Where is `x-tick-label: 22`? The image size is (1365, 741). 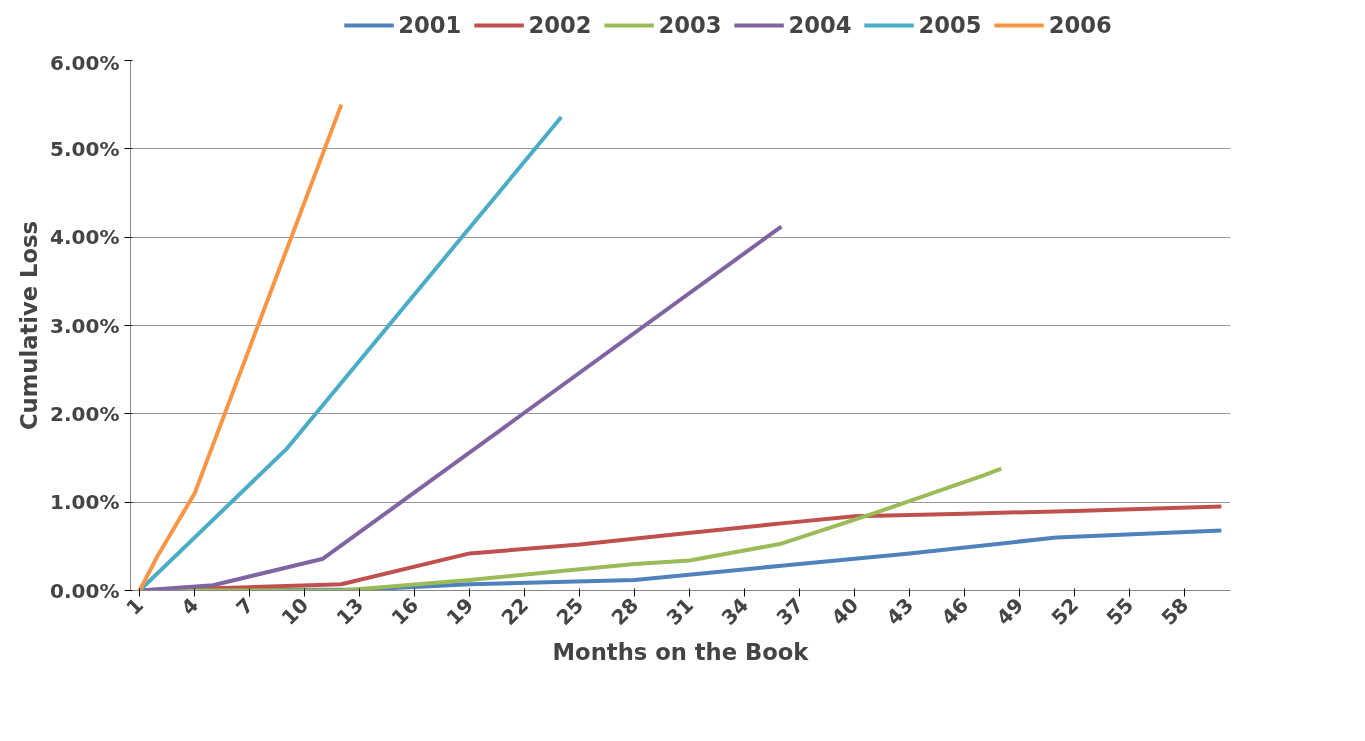
x-tick-label: 22 is located at coordinates (515, 611).